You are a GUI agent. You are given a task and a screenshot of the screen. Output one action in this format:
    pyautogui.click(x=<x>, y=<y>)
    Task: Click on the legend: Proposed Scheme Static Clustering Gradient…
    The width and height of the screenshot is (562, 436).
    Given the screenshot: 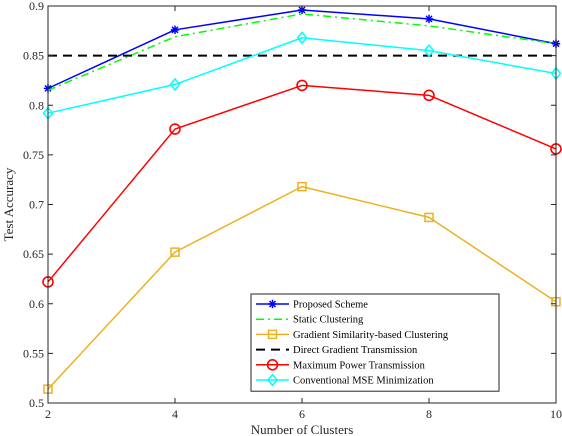 What is the action you would take?
    pyautogui.click(x=375, y=342)
    